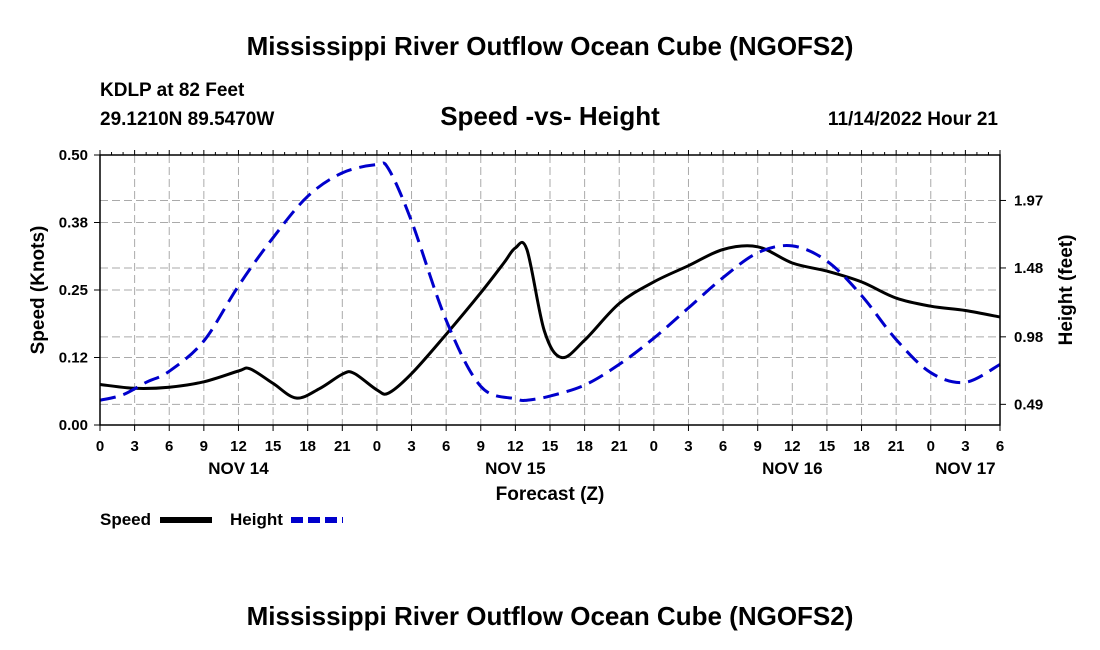 This screenshot has width=1100, height=650. What do you see at coordinates (73, 425) in the screenshot?
I see `left-tick-label: 0.00` at bounding box center [73, 425].